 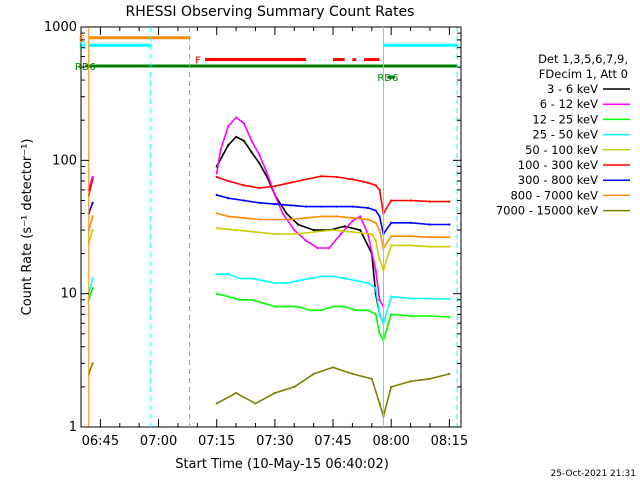 I want to click on x-tick-label: 07:15, so click(x=216, y=441).